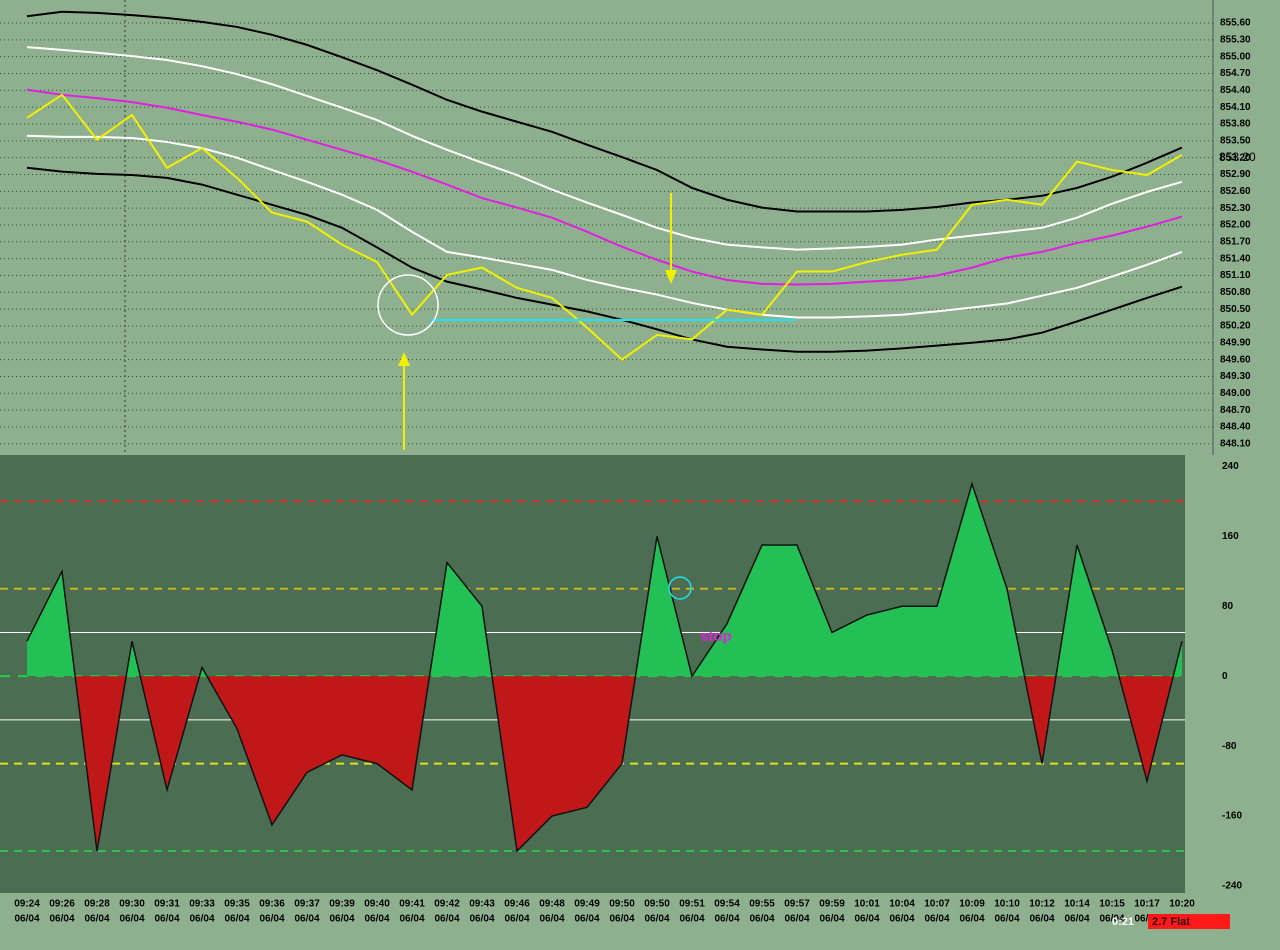 The image size is (1280, 950). What do you see at coordinates (167, 904) in the screenshot?
I see `x-tick-label: 09:31` at bounding box center [167, 904].